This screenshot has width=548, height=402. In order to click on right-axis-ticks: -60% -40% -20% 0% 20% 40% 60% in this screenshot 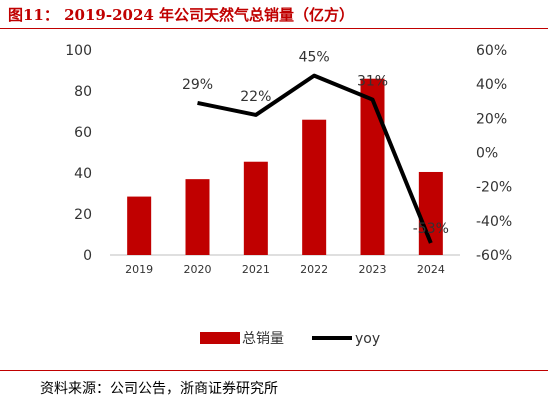, I will do `click(494, 153)`.